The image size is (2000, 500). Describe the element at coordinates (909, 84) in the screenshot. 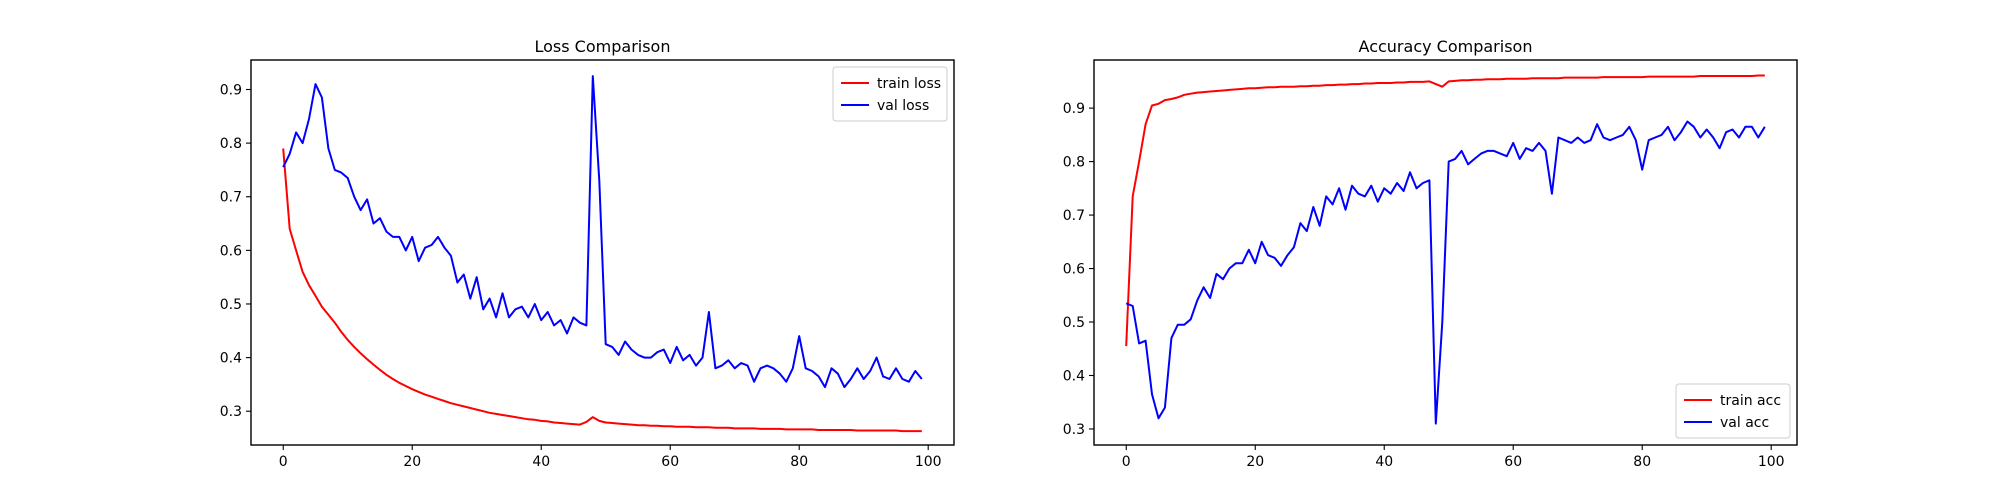

I see `legend-label: train loss` at that location.